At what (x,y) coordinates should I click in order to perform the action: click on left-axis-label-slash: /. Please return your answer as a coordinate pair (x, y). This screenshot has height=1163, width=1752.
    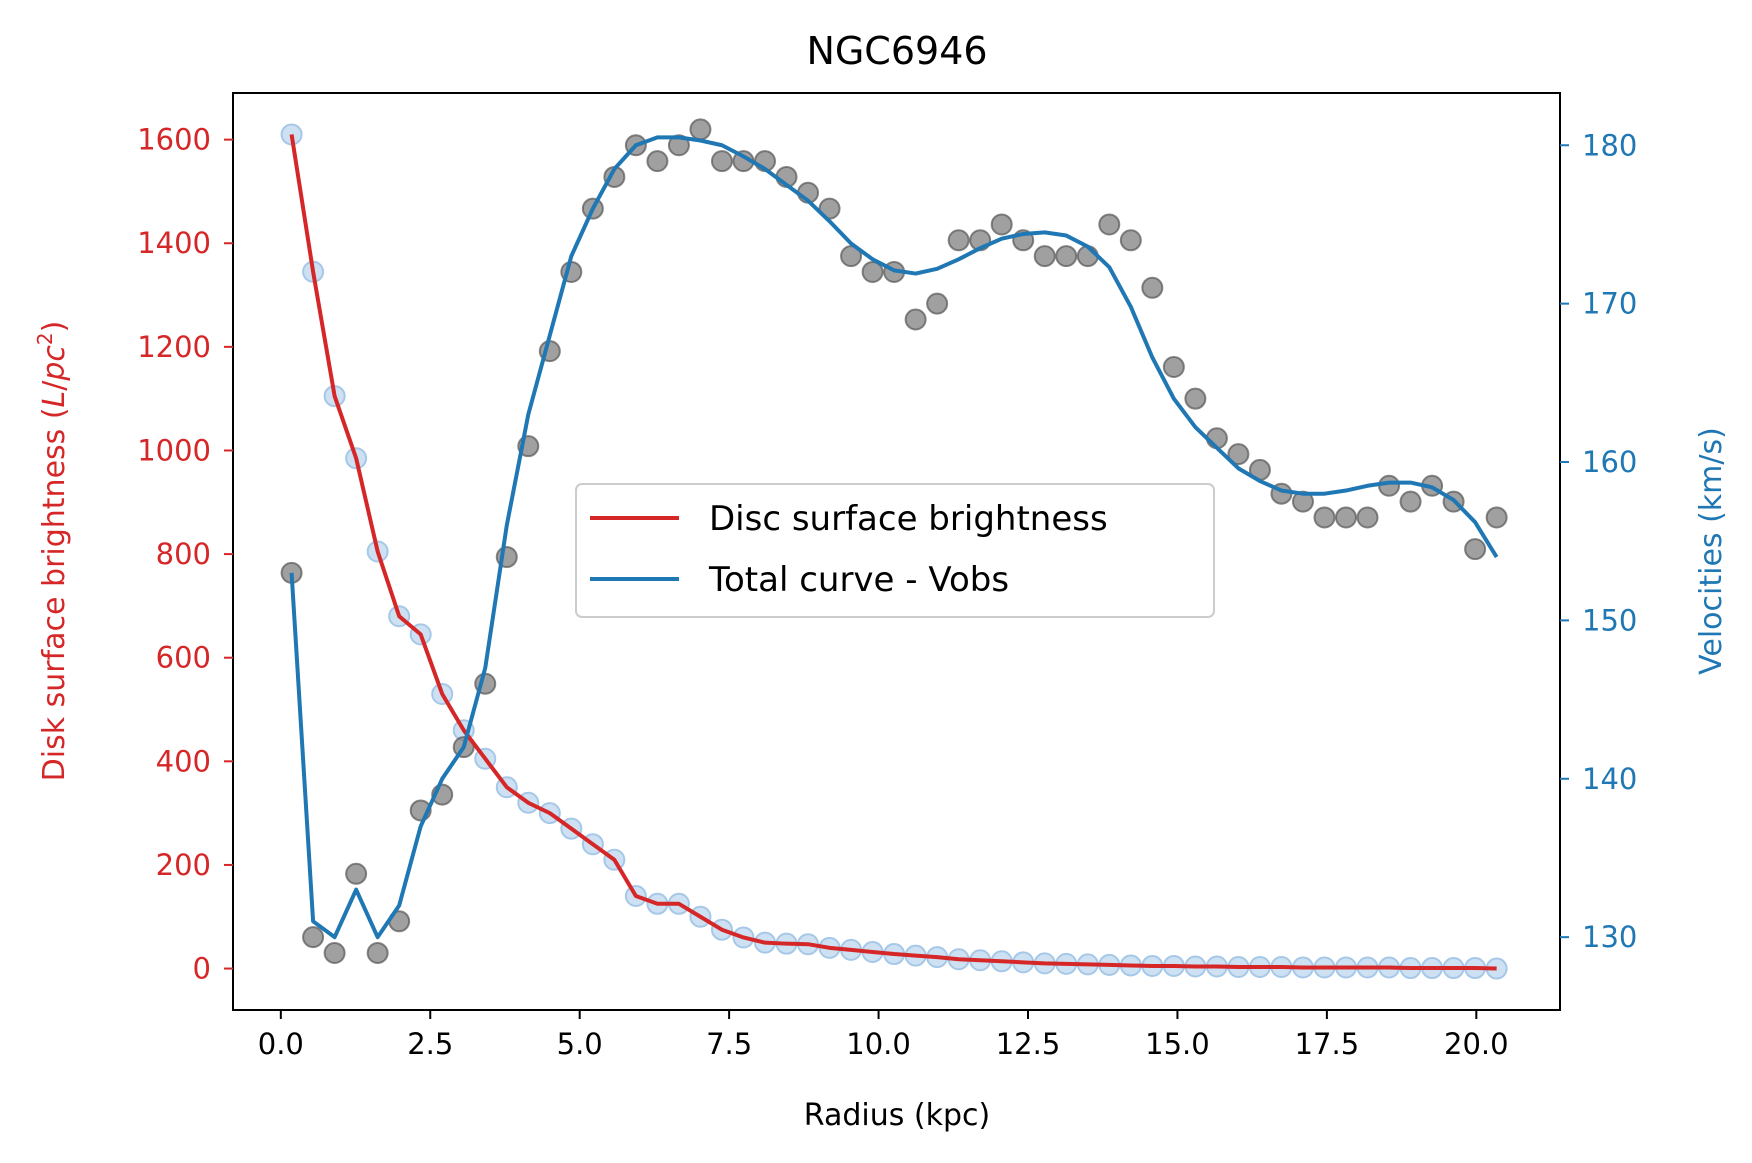
    Looking at the image, I should click on (54, 385).